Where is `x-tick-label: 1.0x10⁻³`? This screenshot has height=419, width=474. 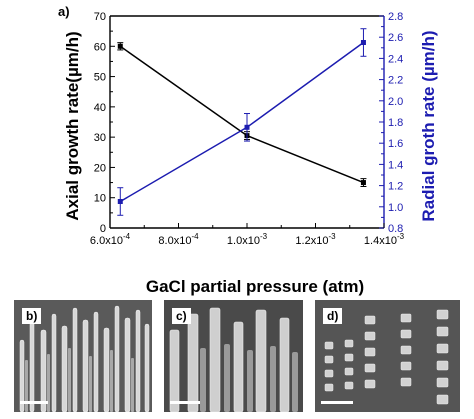 x-tick-label: 1.0x10⁻³ is located at coordinates (247, 239).